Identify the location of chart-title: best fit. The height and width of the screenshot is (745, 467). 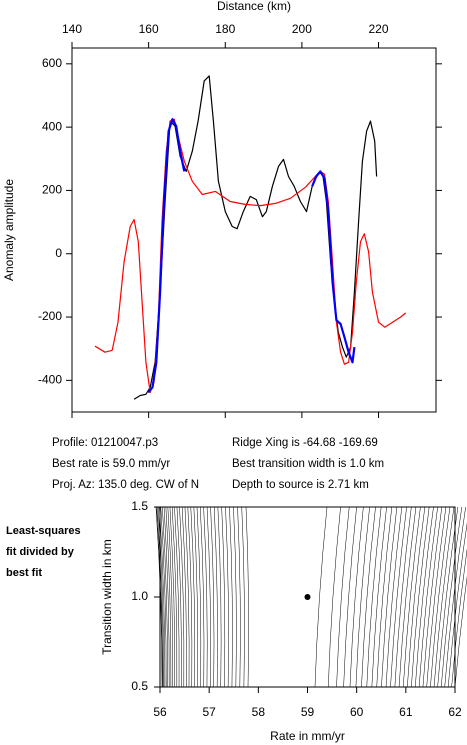
(24, 573).